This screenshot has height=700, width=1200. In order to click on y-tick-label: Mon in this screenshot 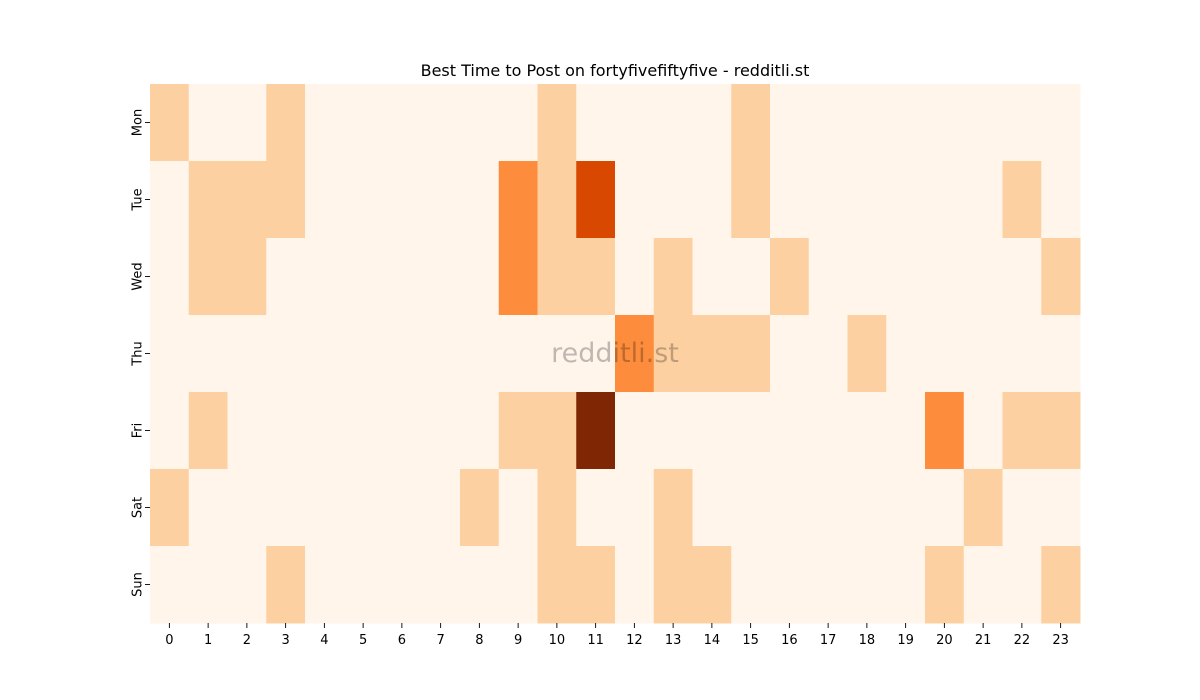, I will do `click(138, 122)`.